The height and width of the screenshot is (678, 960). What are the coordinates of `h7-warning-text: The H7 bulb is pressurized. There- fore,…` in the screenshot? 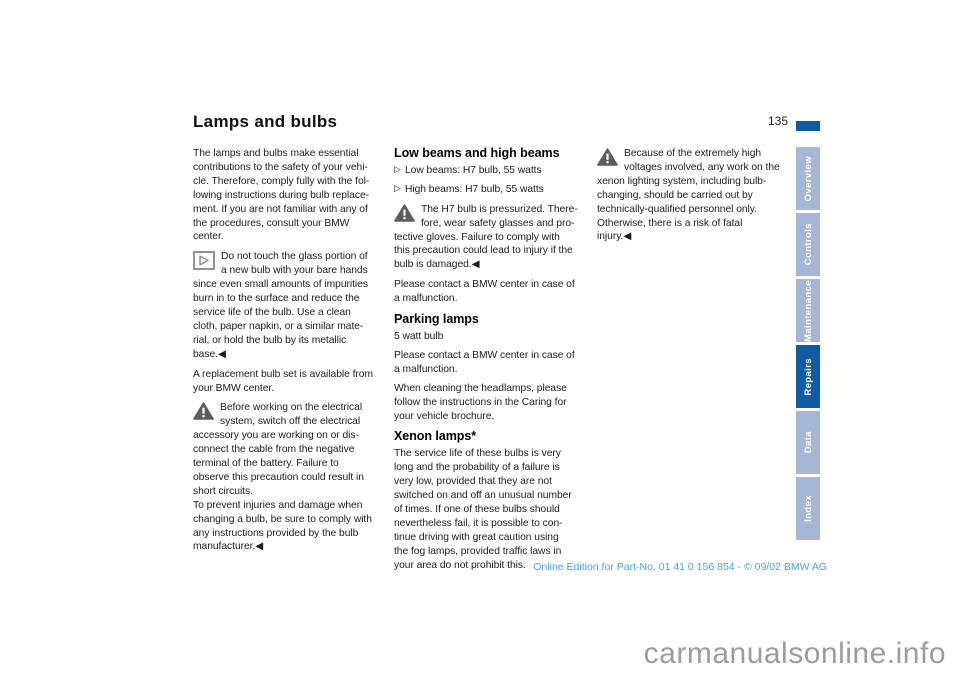 It's located at (486, 237).